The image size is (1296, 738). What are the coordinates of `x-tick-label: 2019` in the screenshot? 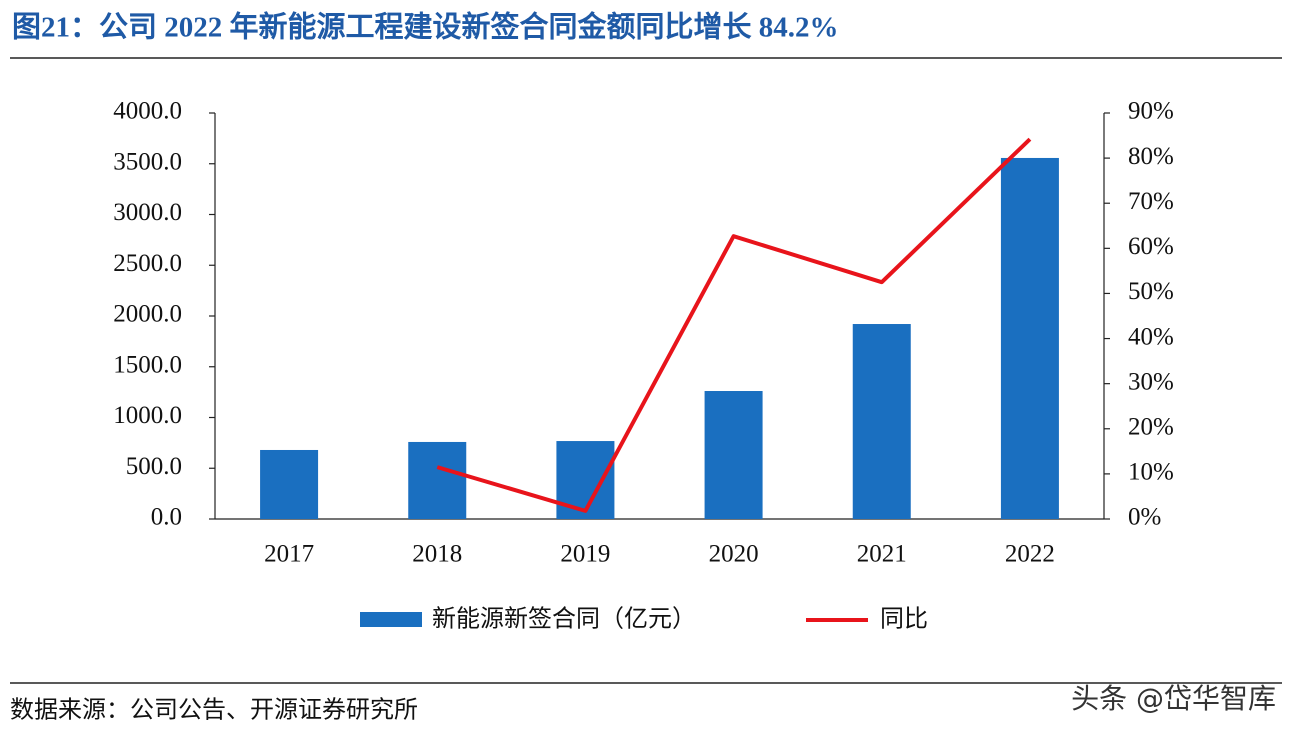 It's located at (585, 554).